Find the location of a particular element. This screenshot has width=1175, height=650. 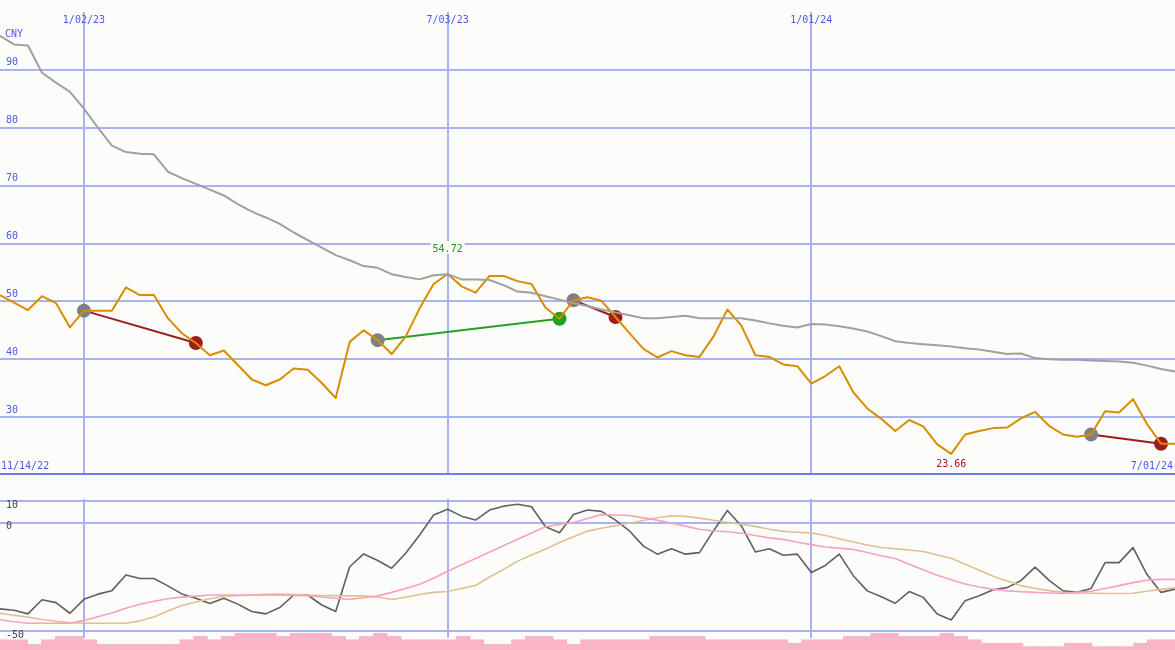

annotation: 11/14/22 is located at coordinates (25, 465).